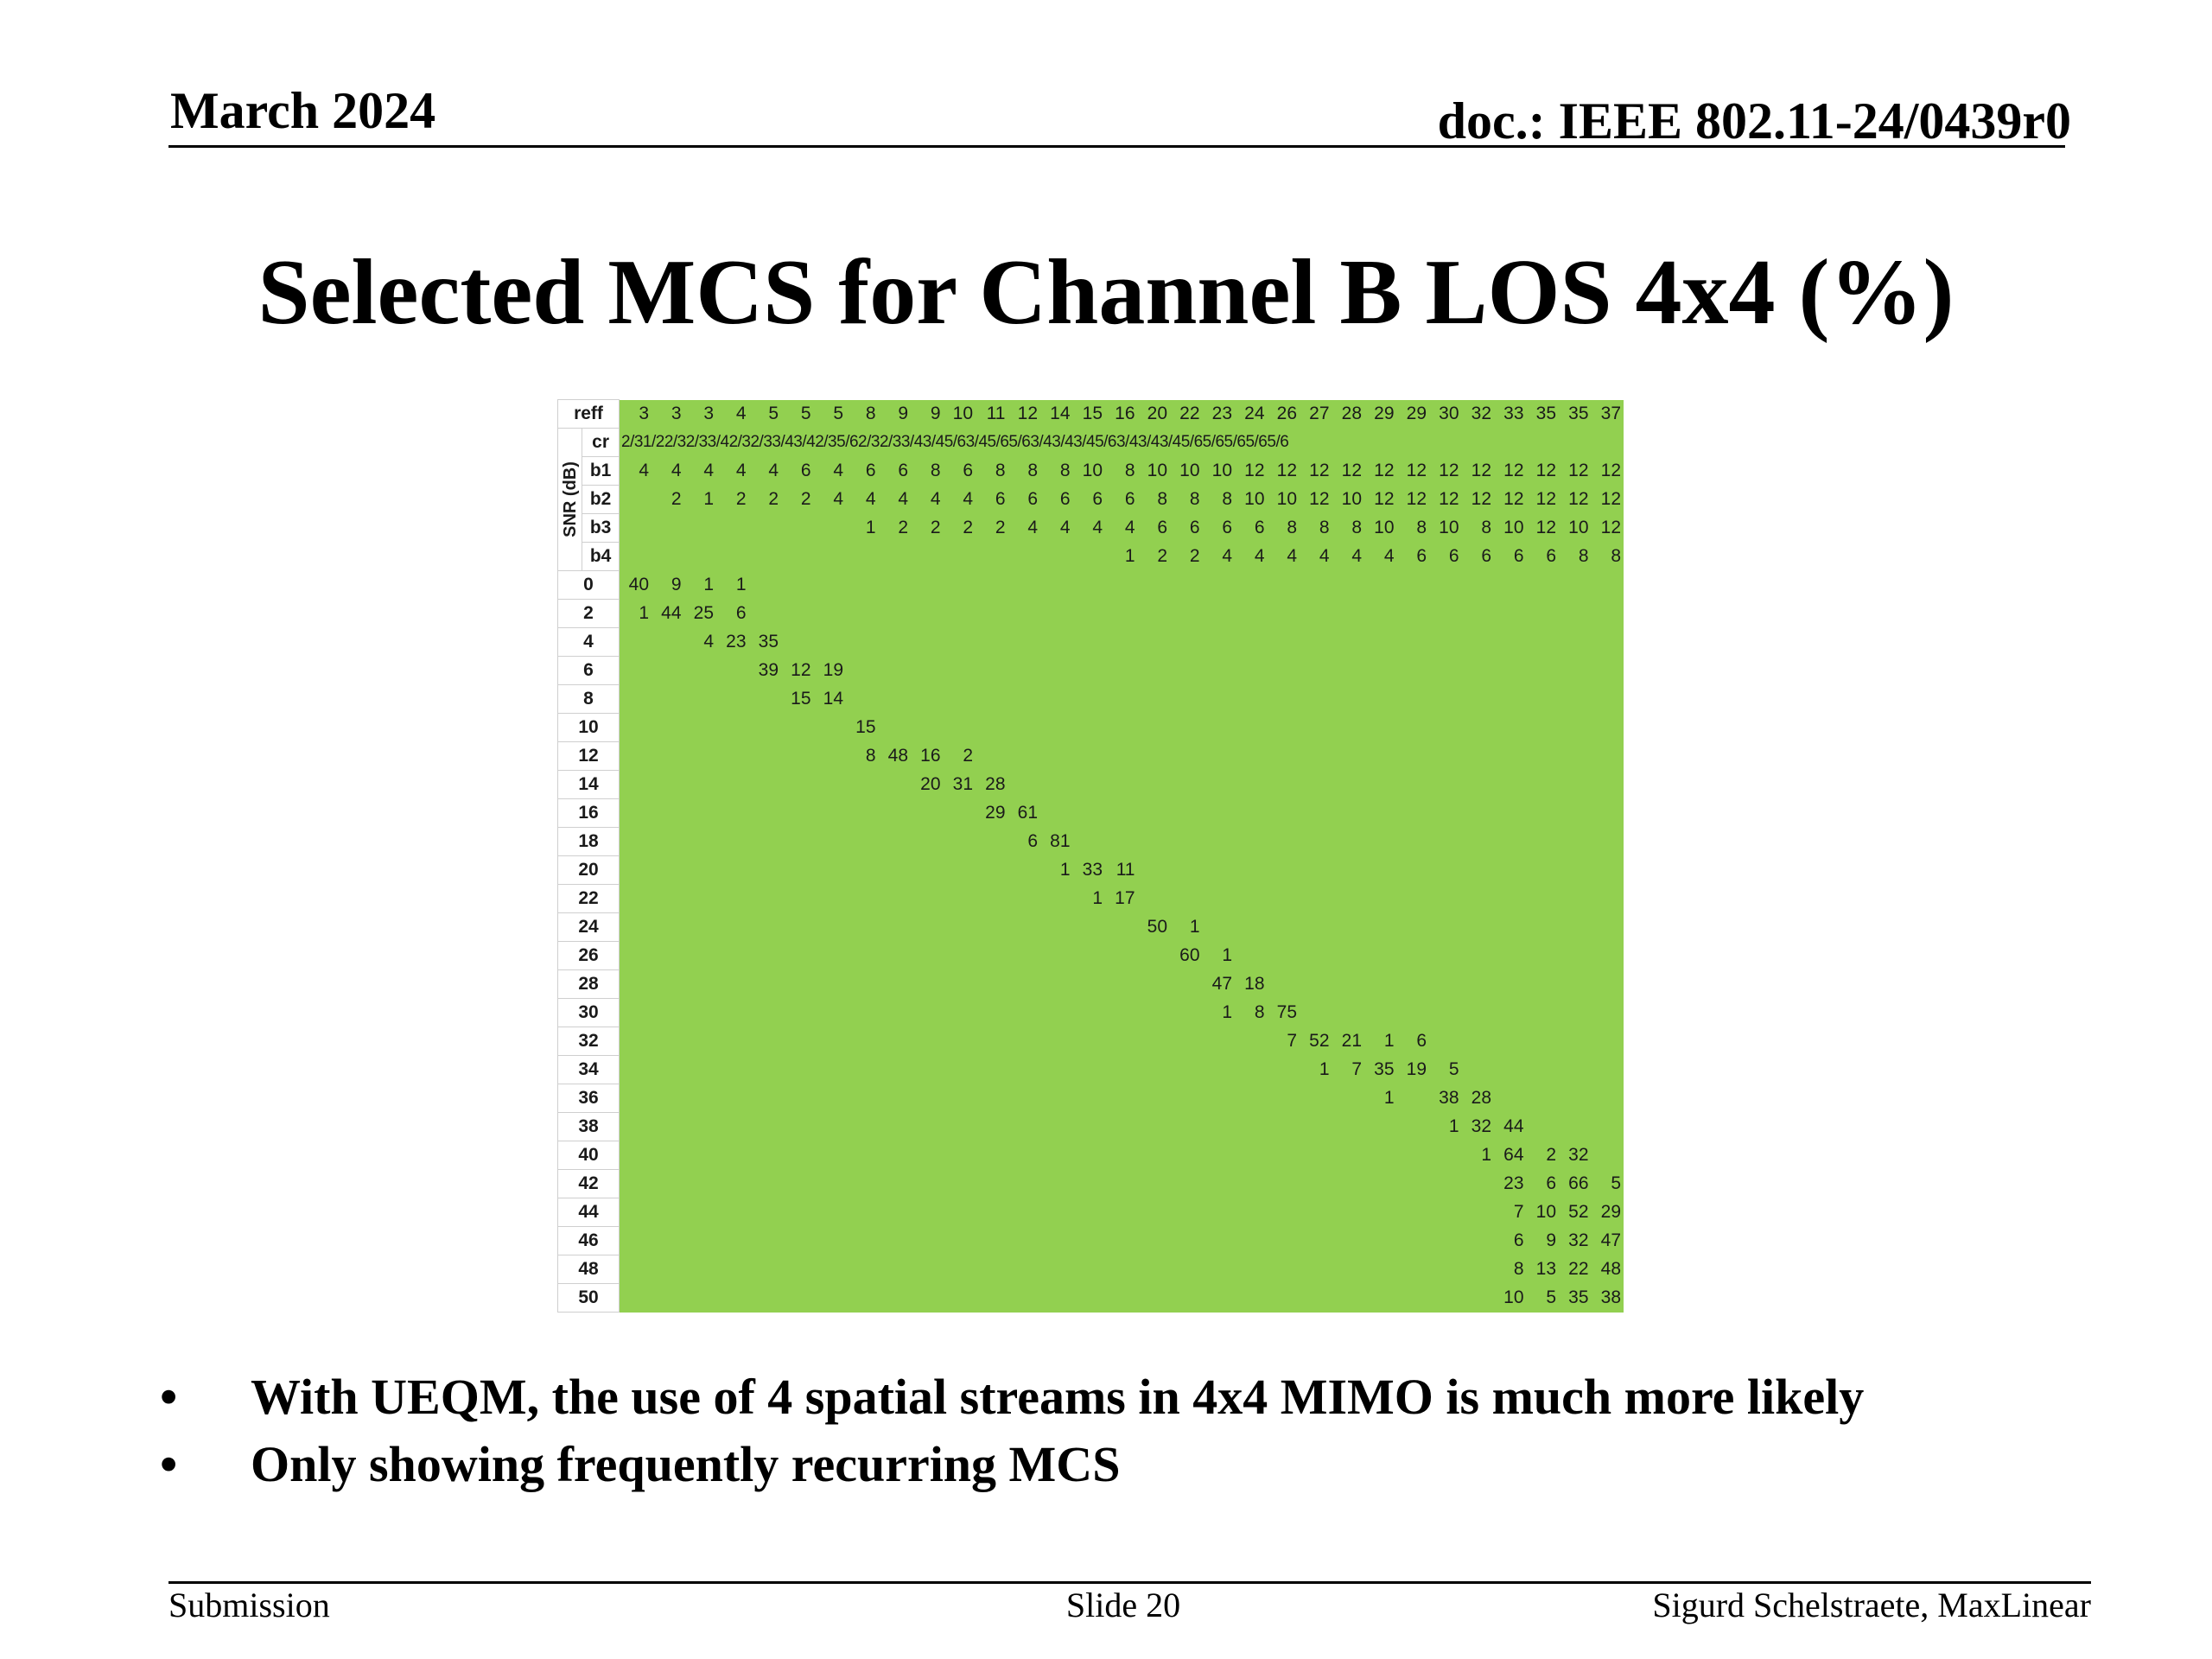  What do you see at coordinates (1129, 1582) in the screenshot?
I see `footer-divider` at bounding box center [1129, 1582].